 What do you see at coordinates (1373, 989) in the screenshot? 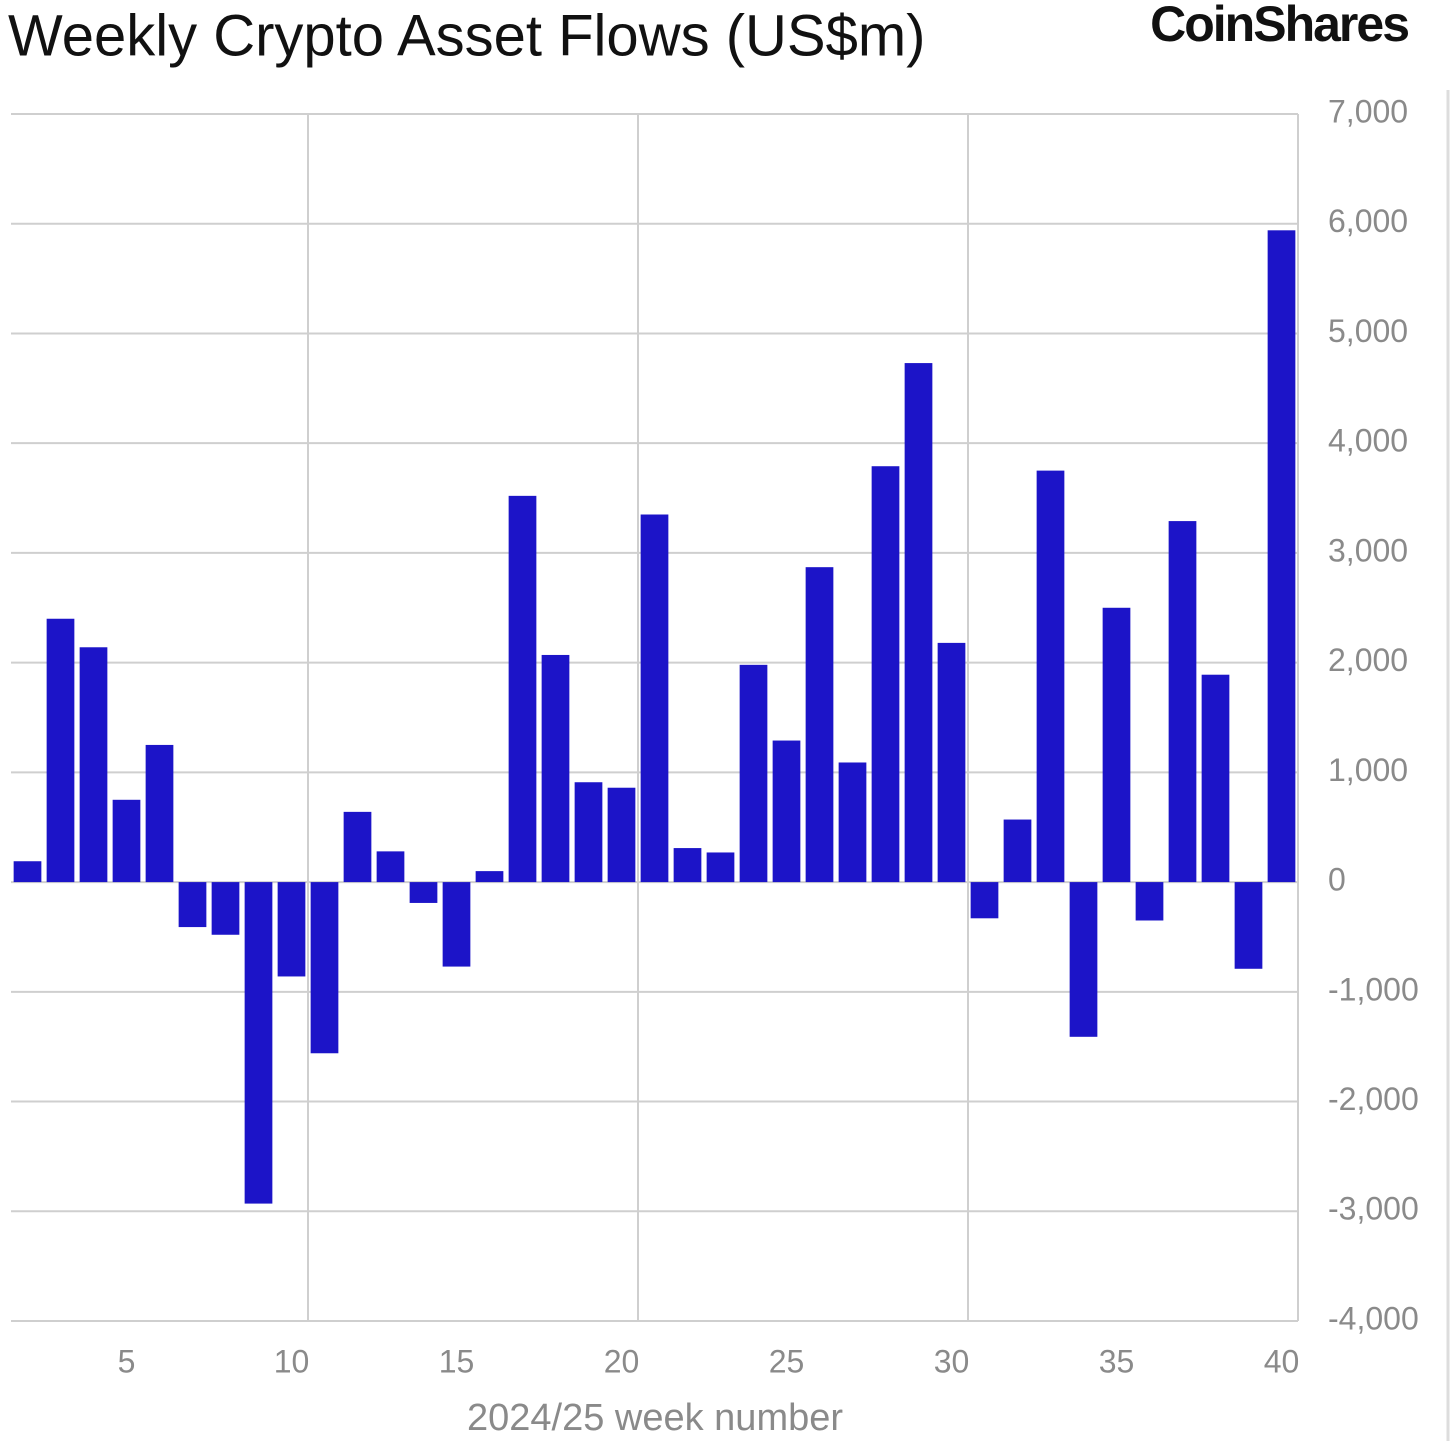
I see `y-tick-label: -1,000` at bounding box center [1373, 989].